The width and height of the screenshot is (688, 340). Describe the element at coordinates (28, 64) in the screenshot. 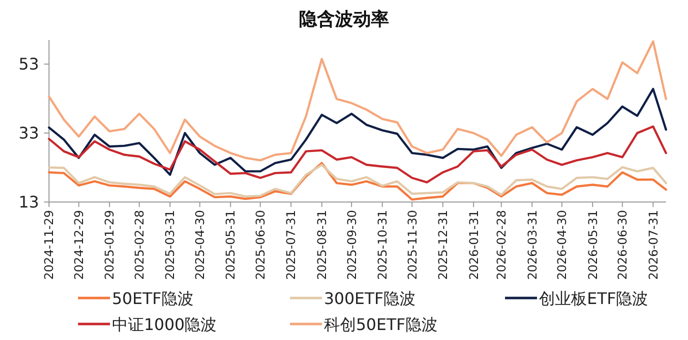

I see `y-tick-label: 53` at that location.